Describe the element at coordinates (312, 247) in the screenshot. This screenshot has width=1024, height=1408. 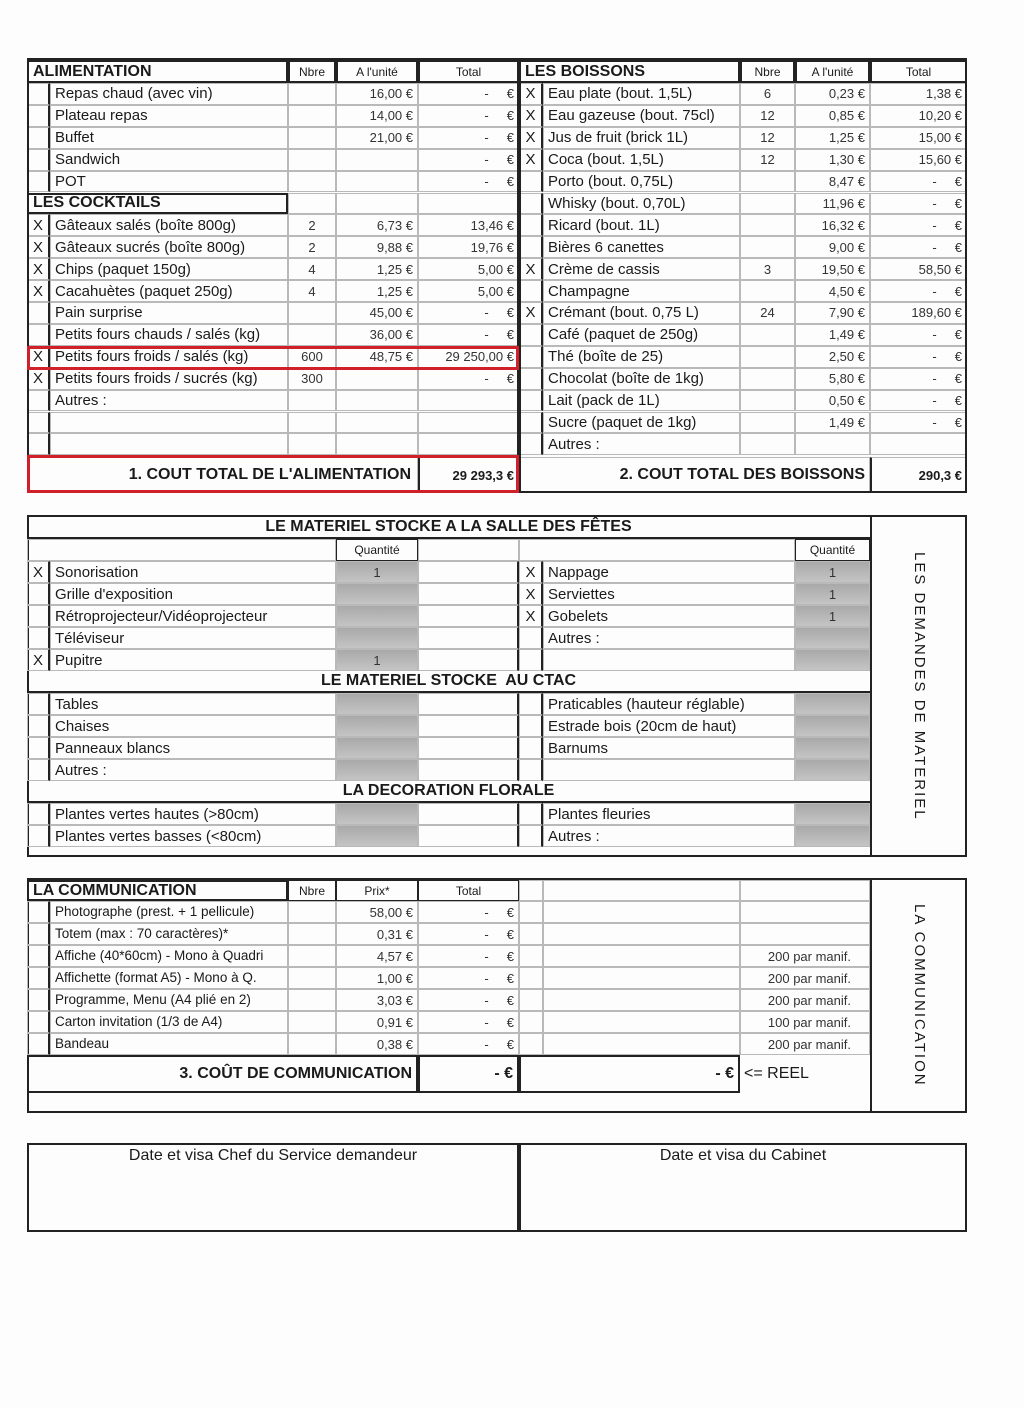
I see `quantity-field: 2` at that location.